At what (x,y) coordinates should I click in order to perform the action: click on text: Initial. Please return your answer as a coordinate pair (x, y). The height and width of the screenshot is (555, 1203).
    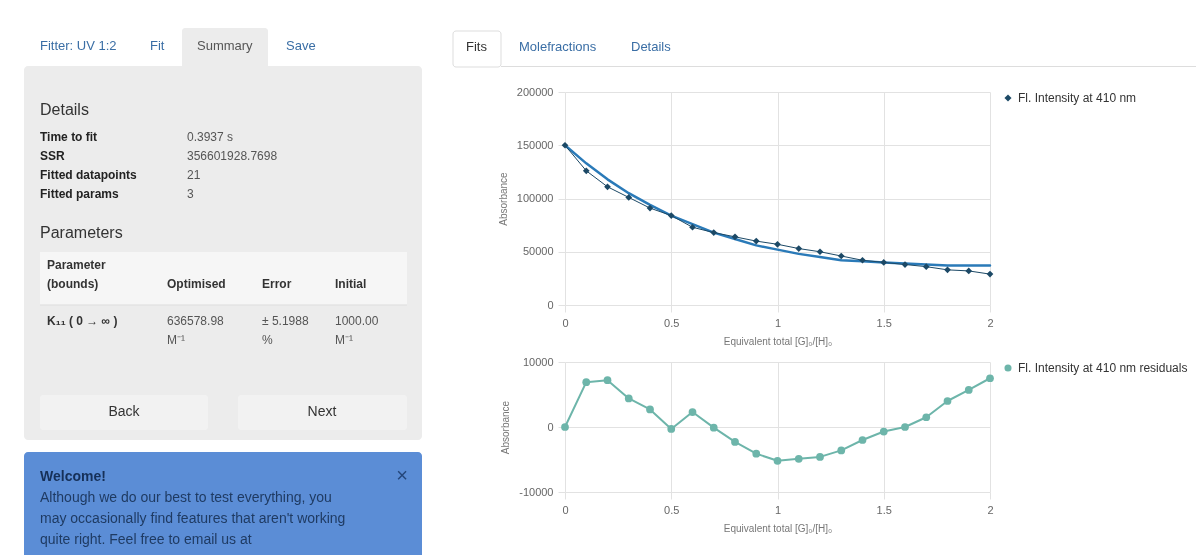
    Looking at the image, I should click on (351, 284).